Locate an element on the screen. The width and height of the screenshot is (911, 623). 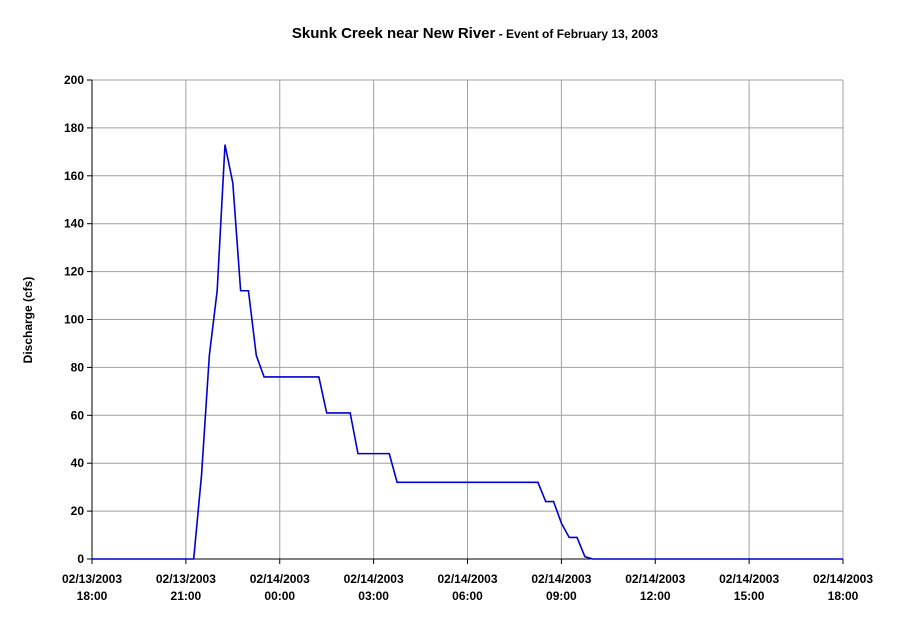
y-tick-label: 0 is located at coordinates (80, 559).